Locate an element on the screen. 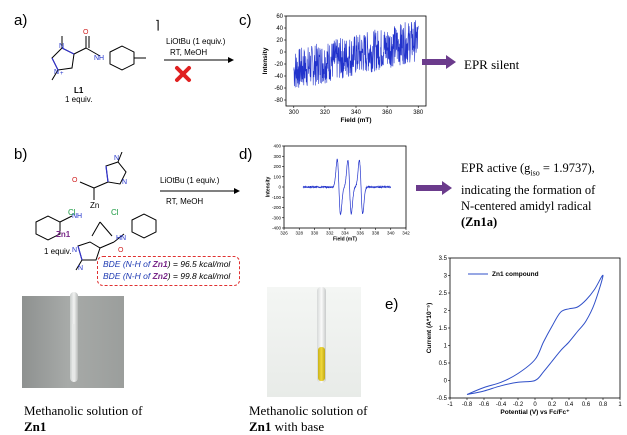 The image size is (627, 435). reagent-a: LiOtBu (1 equiv.) is located at coordinates (196, 41).